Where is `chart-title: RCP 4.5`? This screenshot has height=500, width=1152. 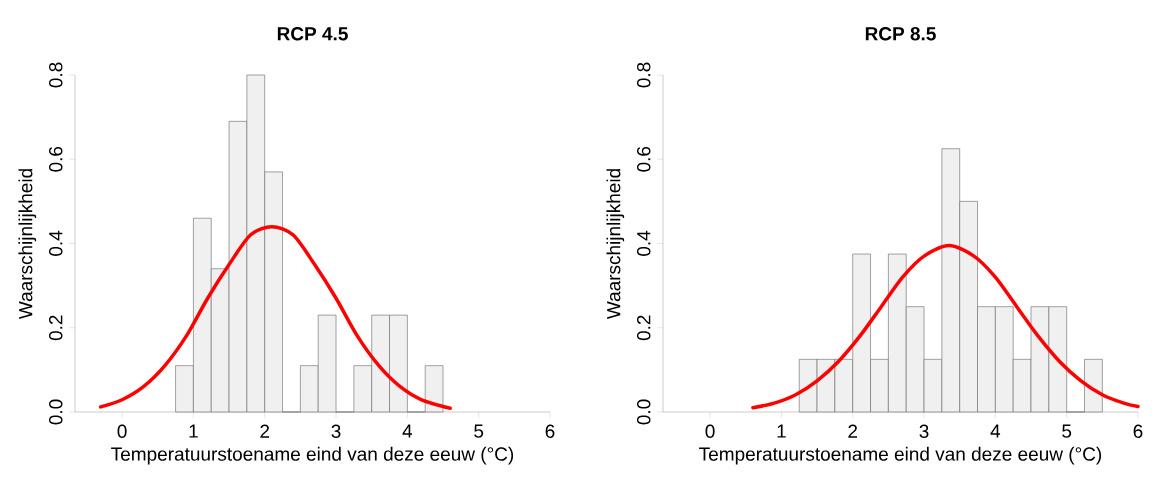 chart-title: RCP 4.5 is located at coordinates (312, 34).